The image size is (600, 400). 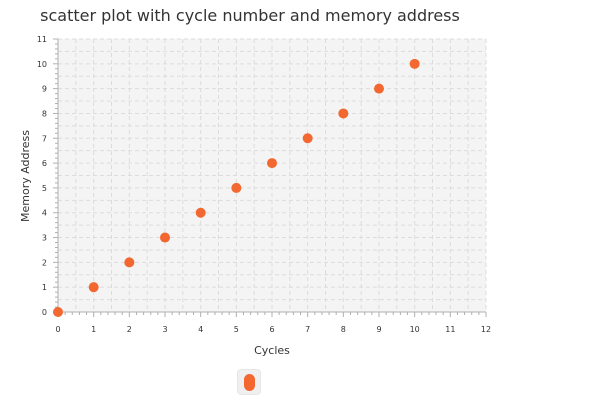 I want to click on y-tick-label: 11, so click(x=42, y=39).